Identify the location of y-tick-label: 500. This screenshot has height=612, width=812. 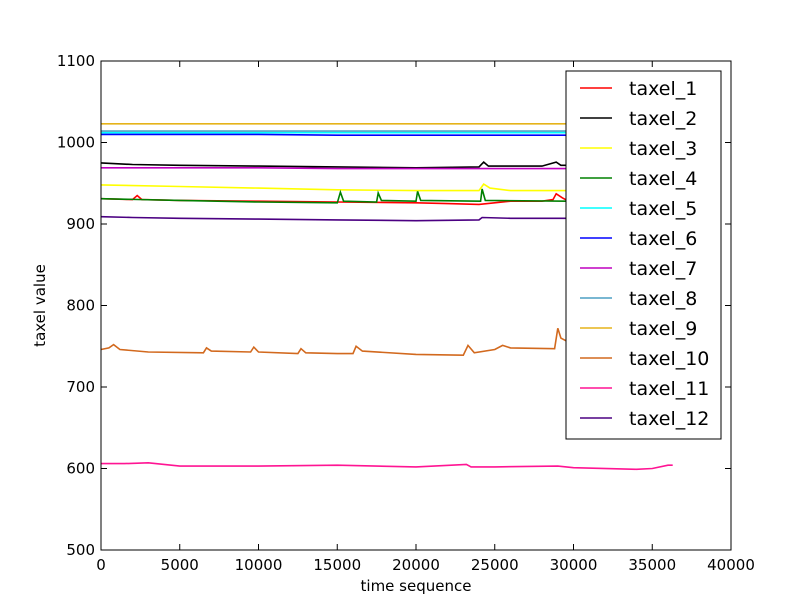
(80, 550).